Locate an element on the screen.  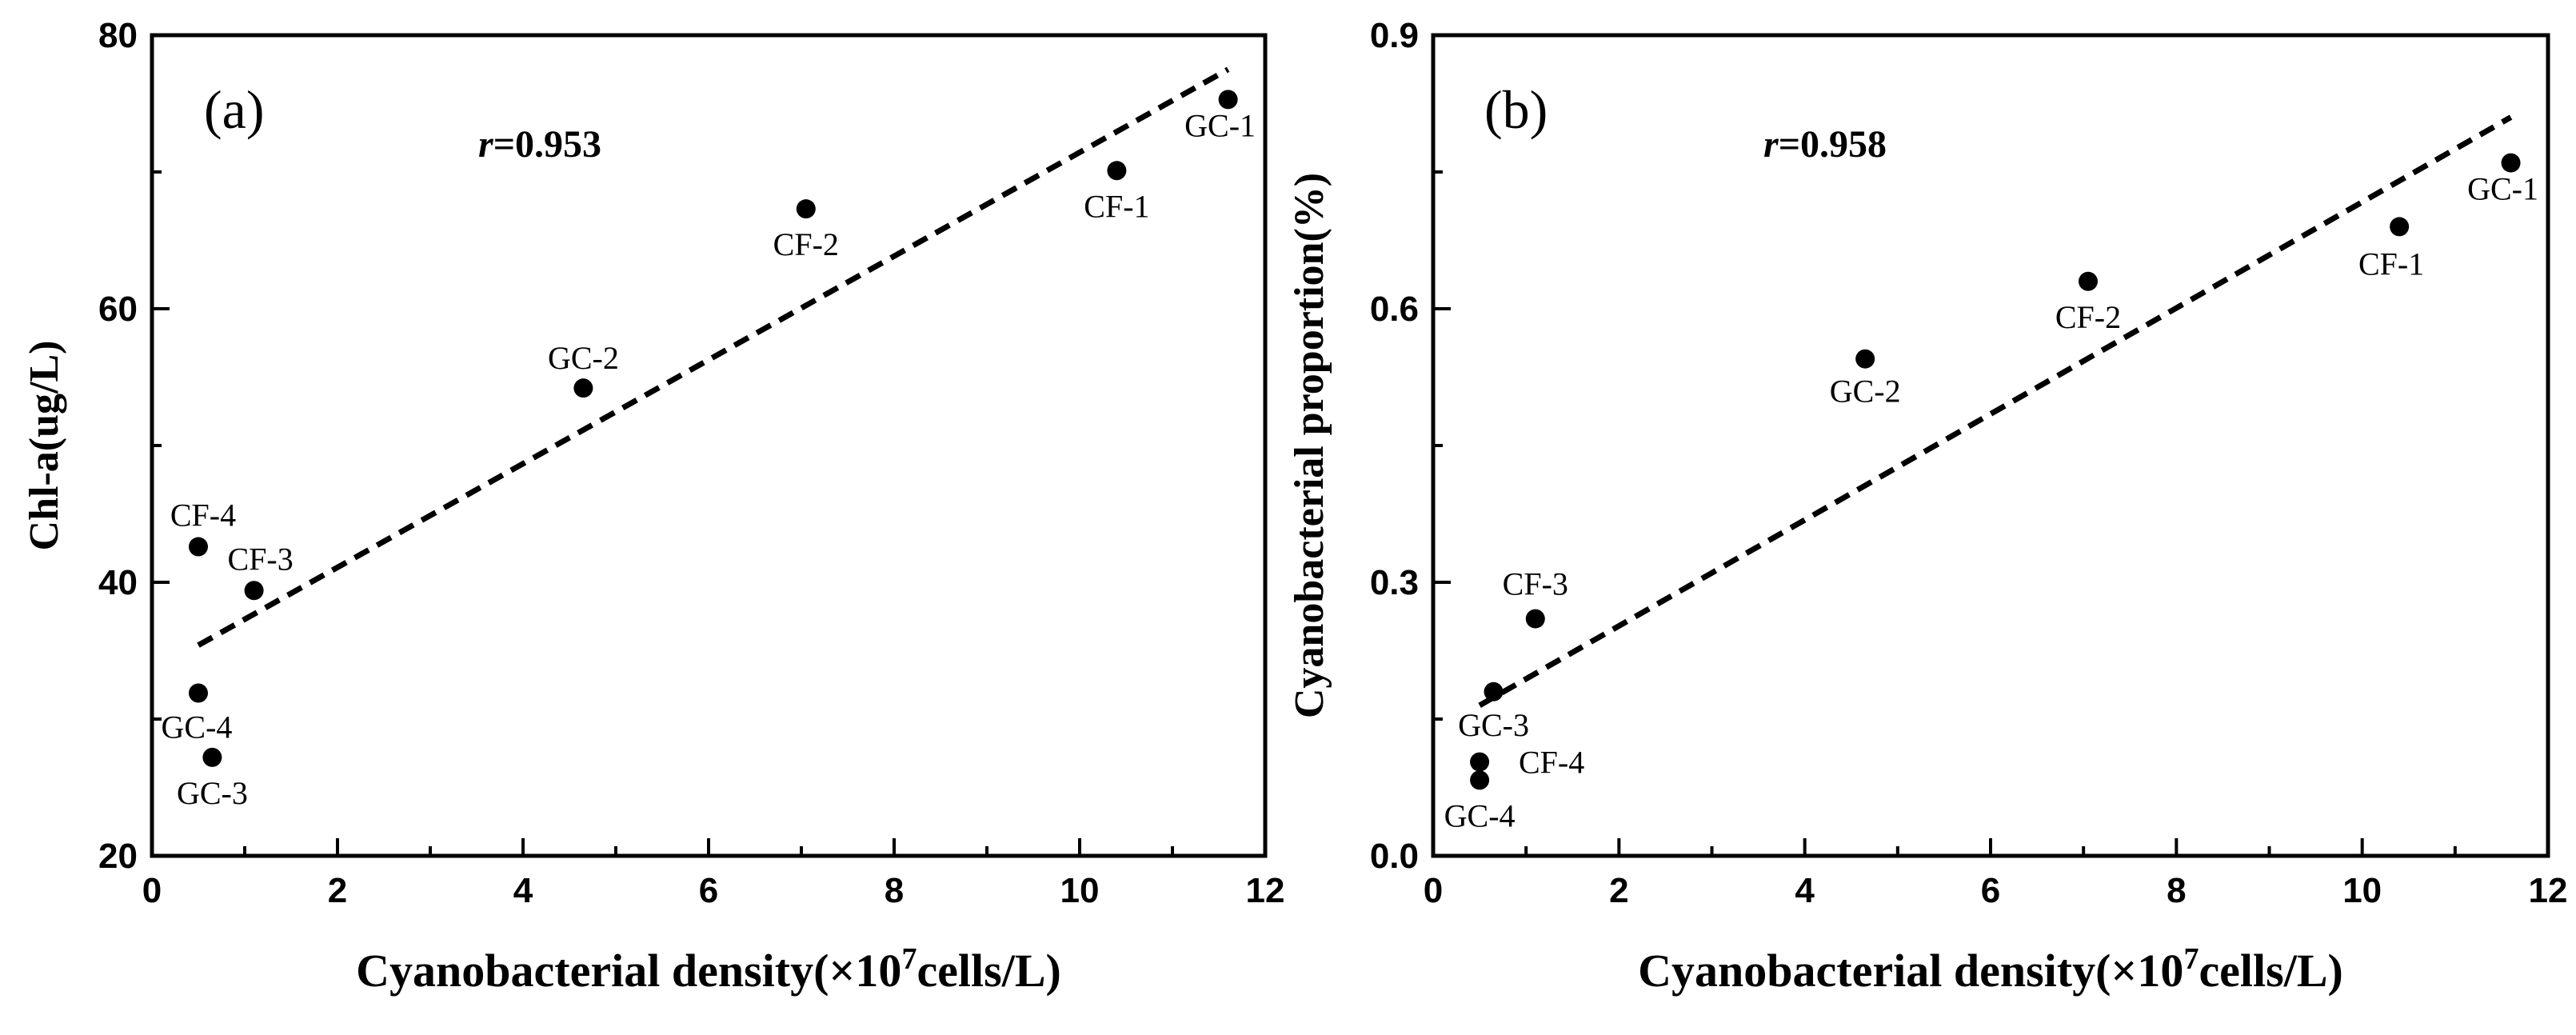
y-axis-label: Chl-a(ug/L) is located at coordinates (45, 446).